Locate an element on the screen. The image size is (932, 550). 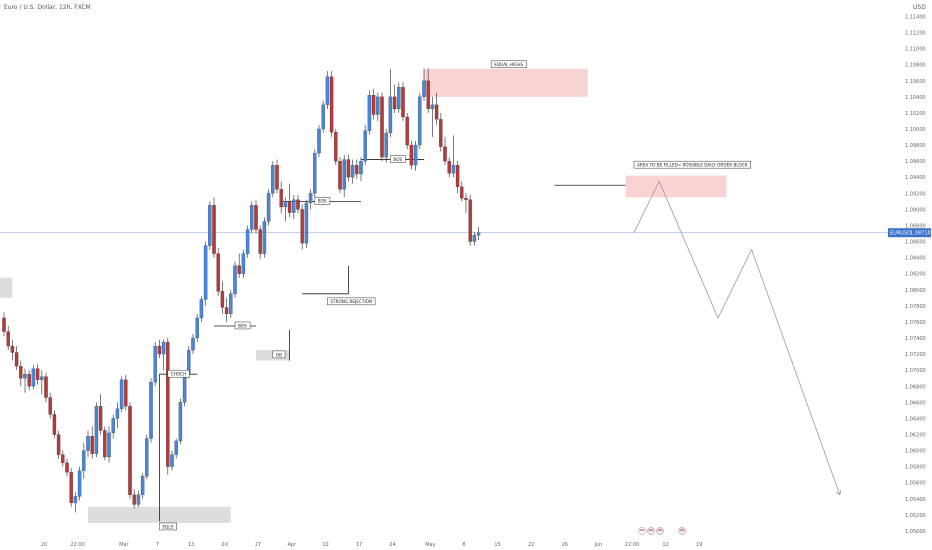
annotation-label: OB is located at coordinates (279, 354).